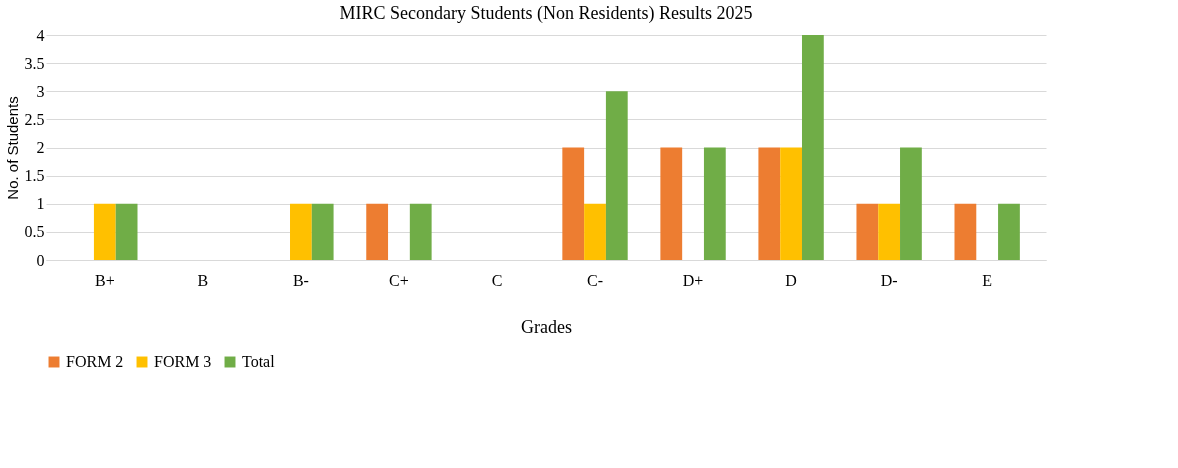  Describe the element at coordinates (889, 280) in the screenshot. I see `x-tick-label: D-` at that location.